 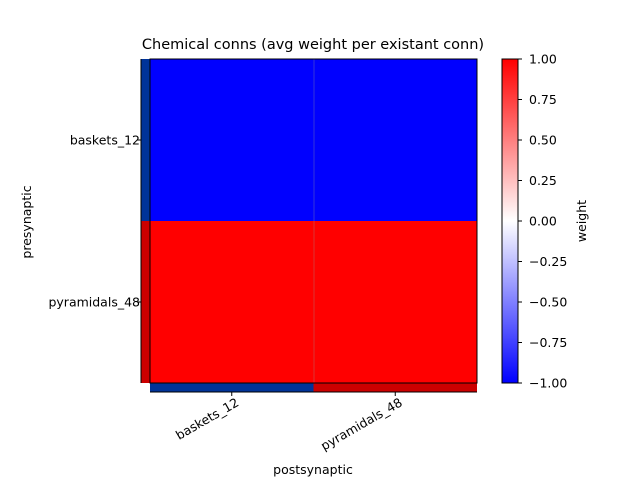 I want to click on colorbar-tick-label: 0.25, so click(x=543, y=180).